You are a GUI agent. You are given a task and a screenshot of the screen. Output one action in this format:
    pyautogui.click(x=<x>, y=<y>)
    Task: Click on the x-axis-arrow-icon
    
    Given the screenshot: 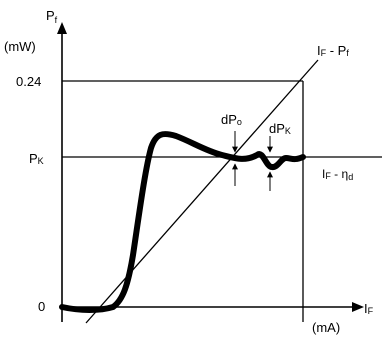 What is the action you would take?
    pyautogui.click(x=358, y=307)
    